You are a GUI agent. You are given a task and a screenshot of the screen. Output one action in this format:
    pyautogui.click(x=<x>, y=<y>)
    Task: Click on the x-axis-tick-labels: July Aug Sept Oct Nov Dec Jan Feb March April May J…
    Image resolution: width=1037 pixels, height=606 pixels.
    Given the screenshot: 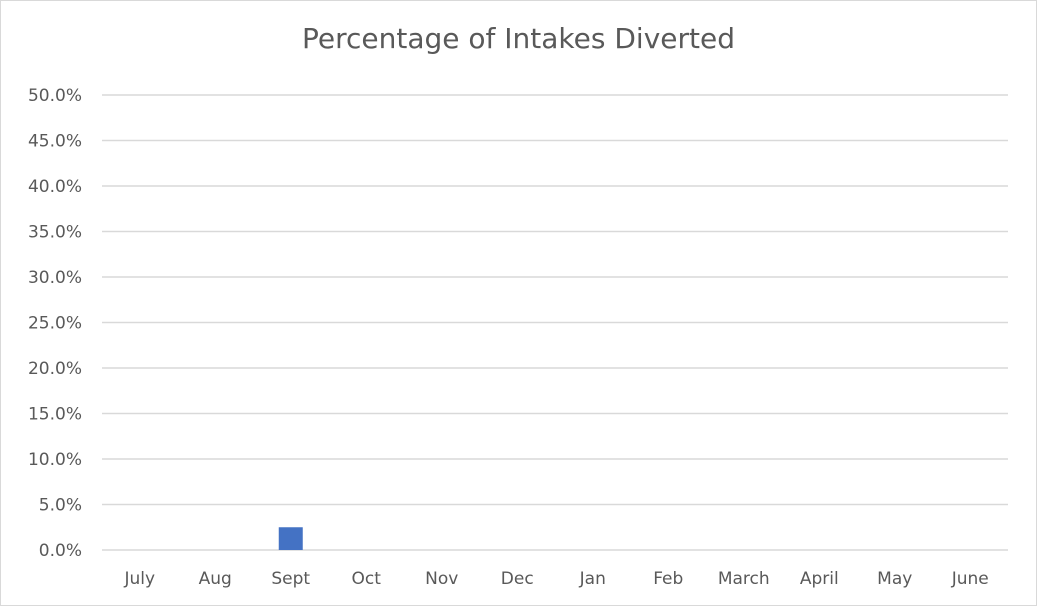 What is the action you would take?
    pyautogui.click(x=555, y=579)
    